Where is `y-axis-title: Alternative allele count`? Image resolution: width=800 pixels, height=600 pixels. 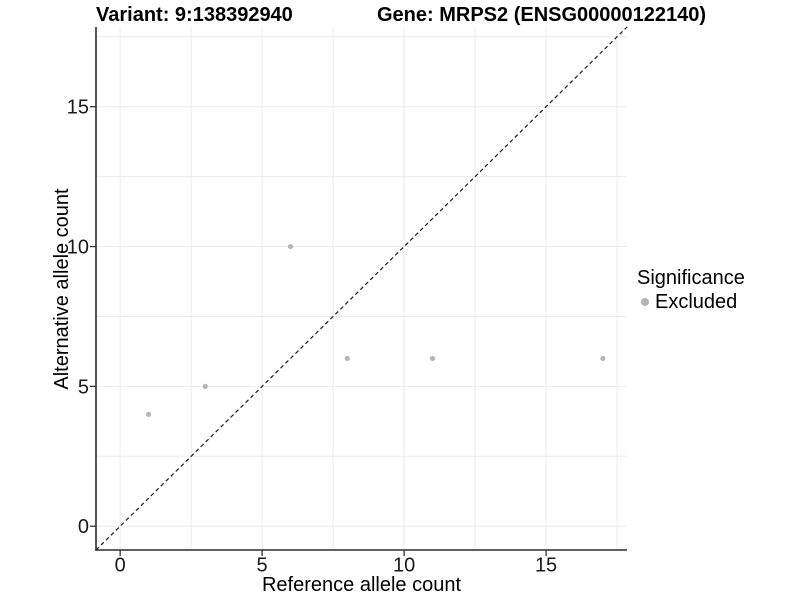
y-axis-title: Alternative allele count is located at coordinates (62, 289).